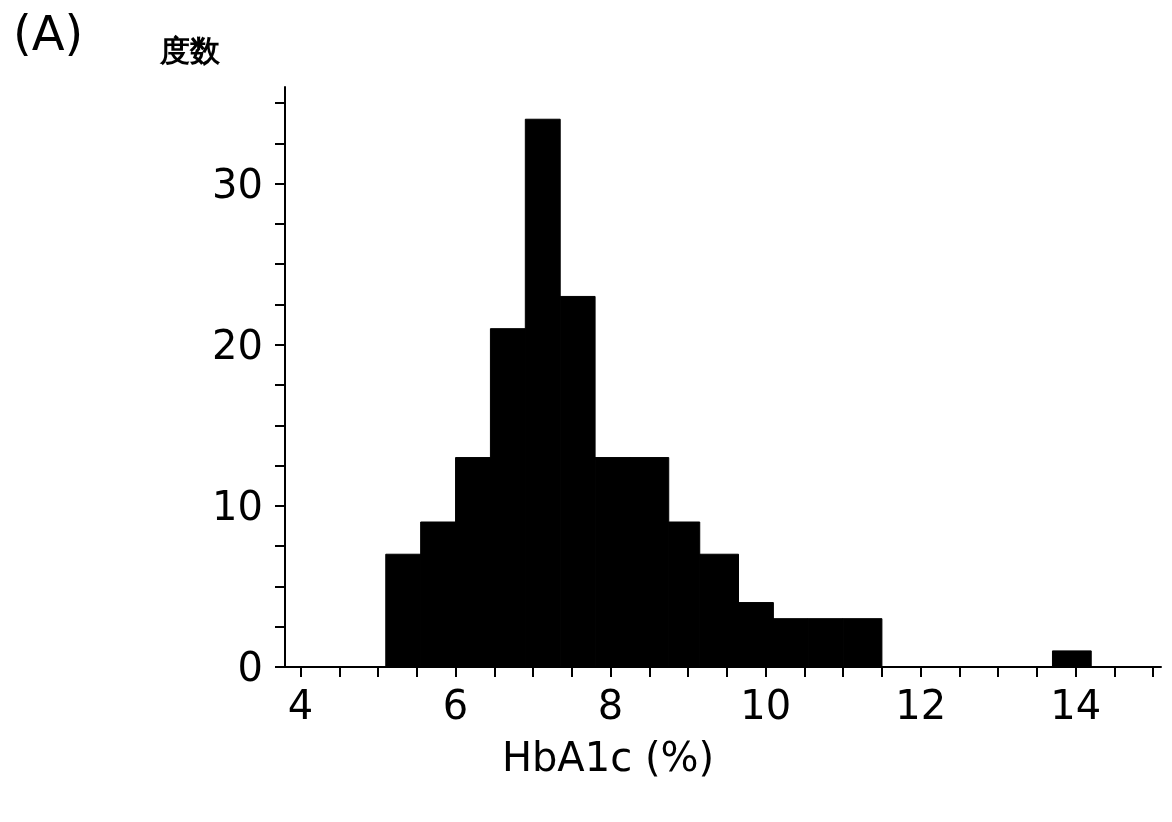  What do you see at coordinates (610, 705) in the screenshot?
I see `x-tick-label: 8` at bounding box center [610, 705].